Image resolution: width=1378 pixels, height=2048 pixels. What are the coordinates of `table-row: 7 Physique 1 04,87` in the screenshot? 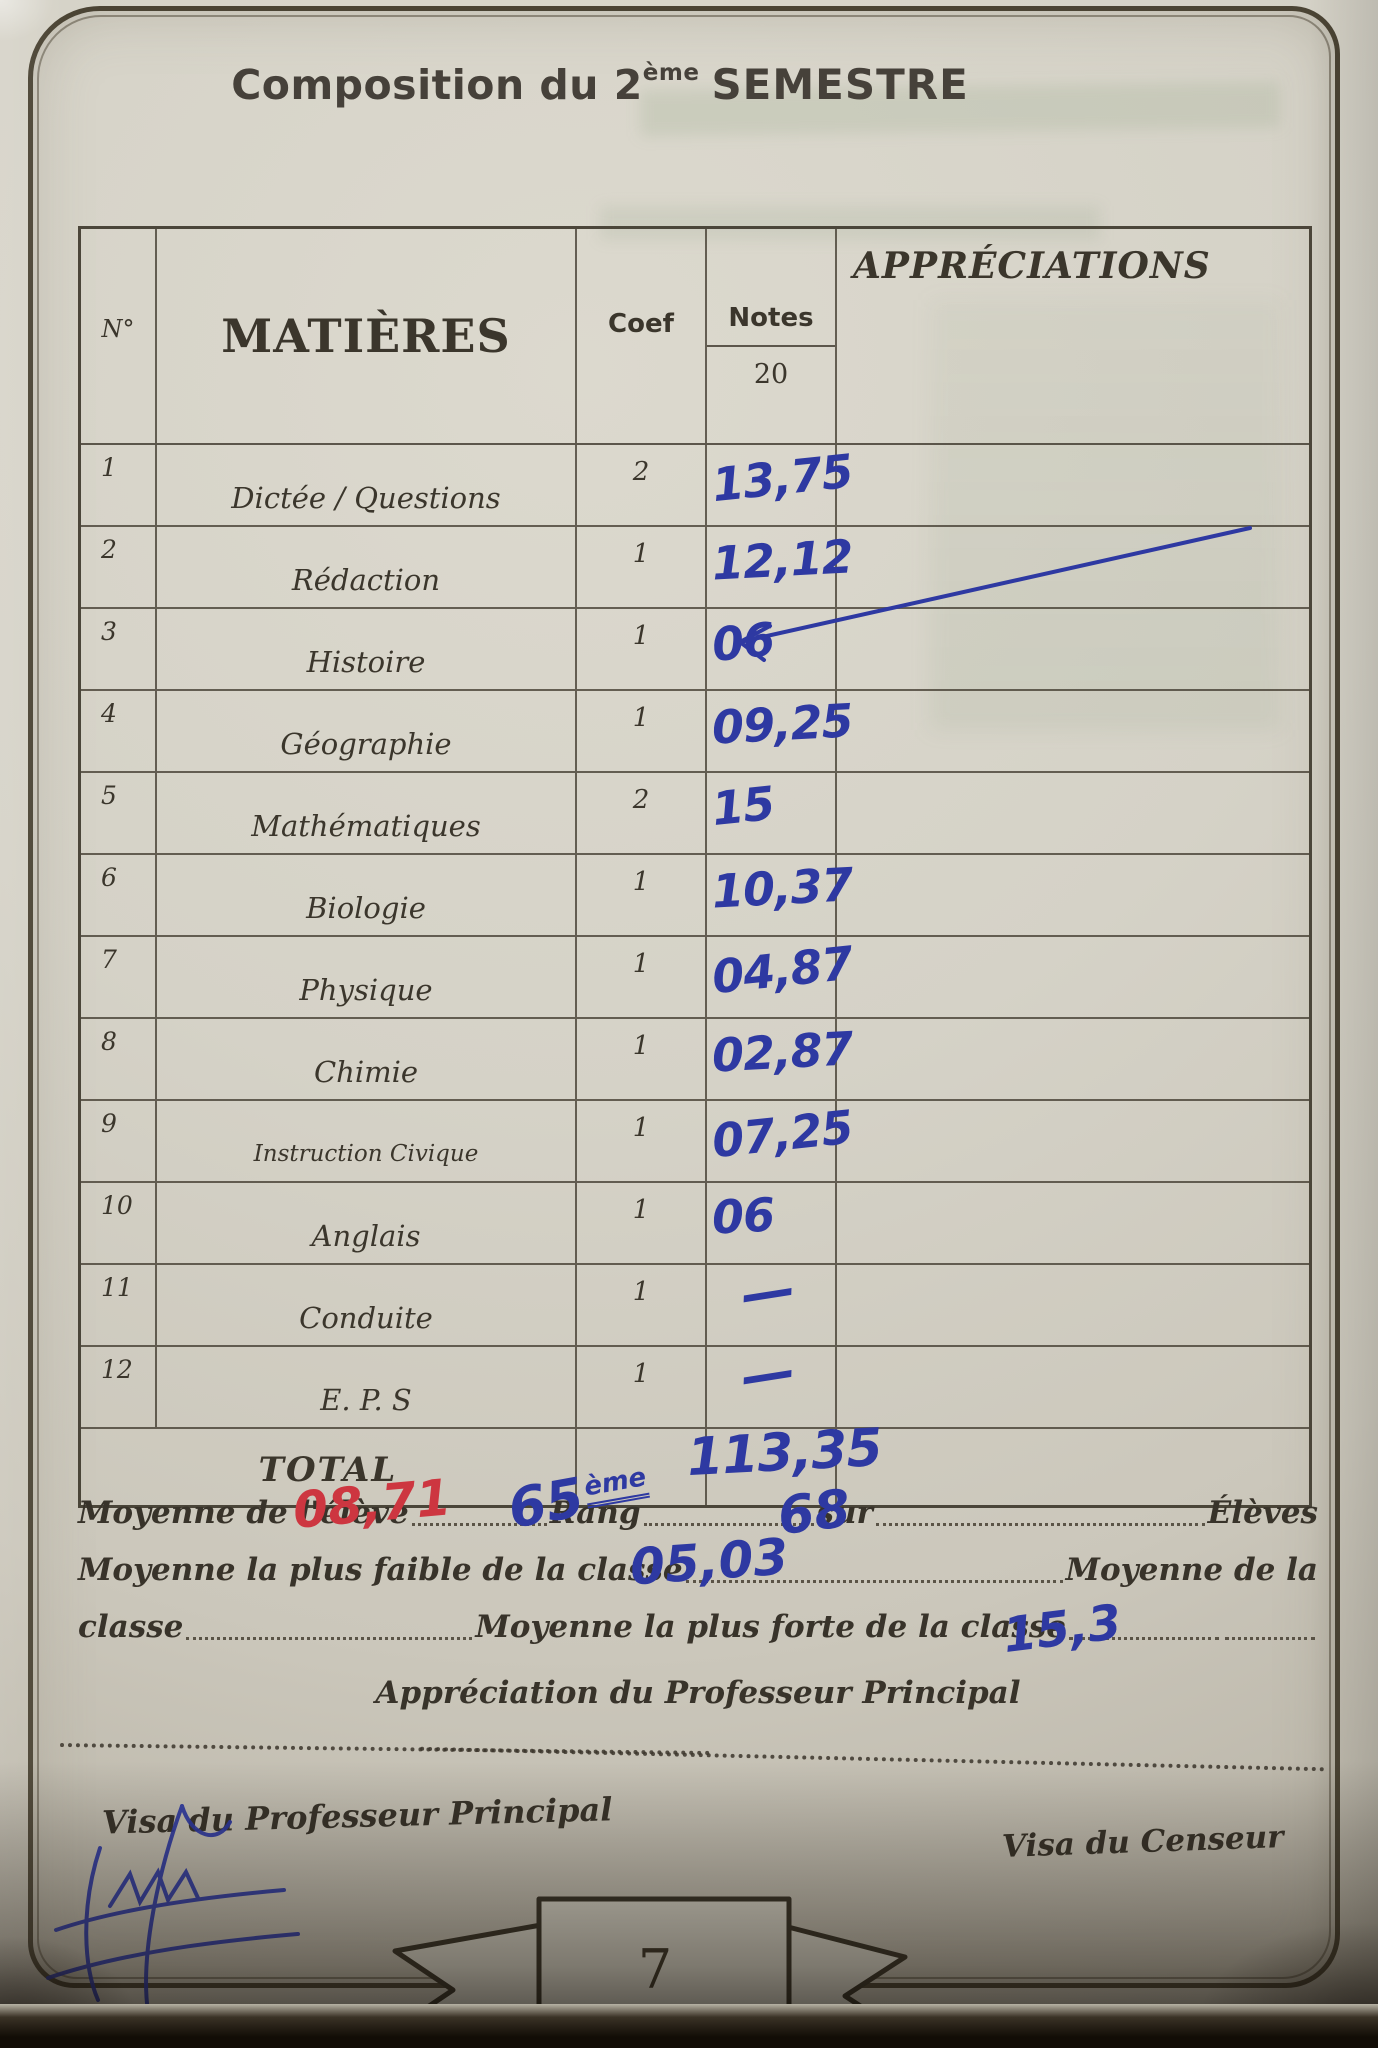 It's located at (695, 977).